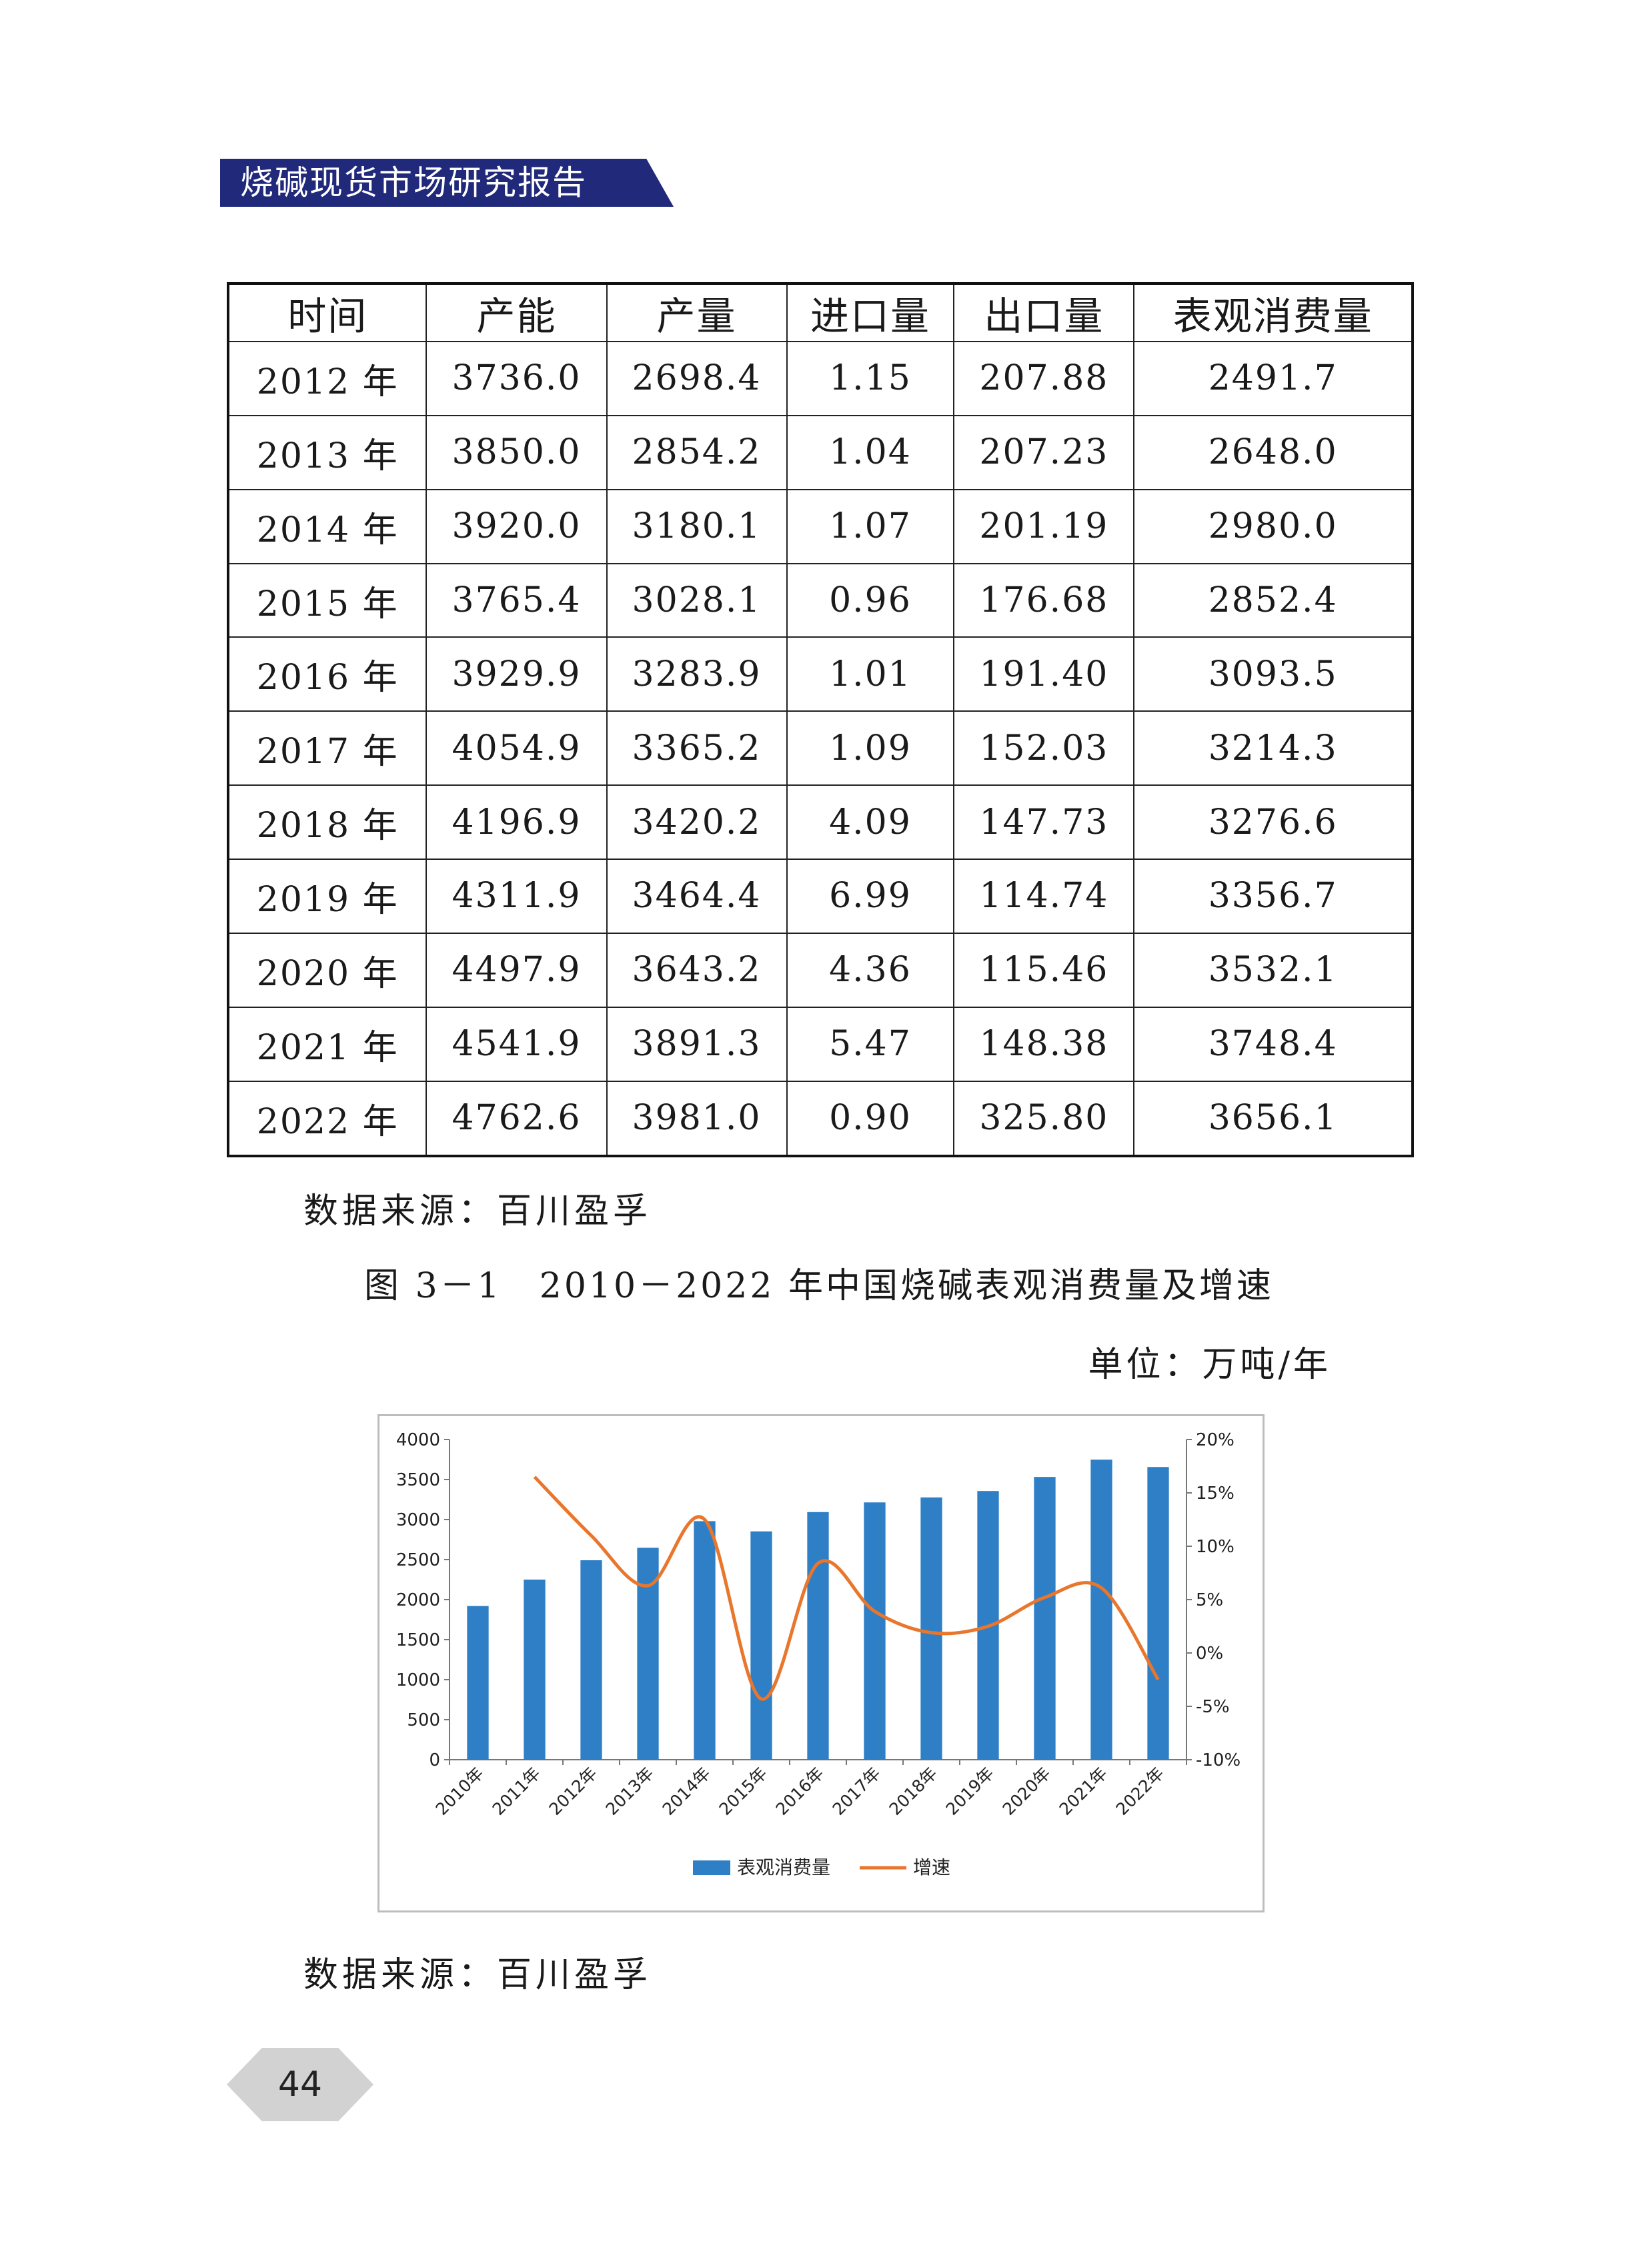 Image resolution: width=1638 pixels, height=2268 pixels. What do you see at coordinates (1273, 970) in the screenshot?
I see `table-cell: 3532.1` at bounding box center [1273, 970].